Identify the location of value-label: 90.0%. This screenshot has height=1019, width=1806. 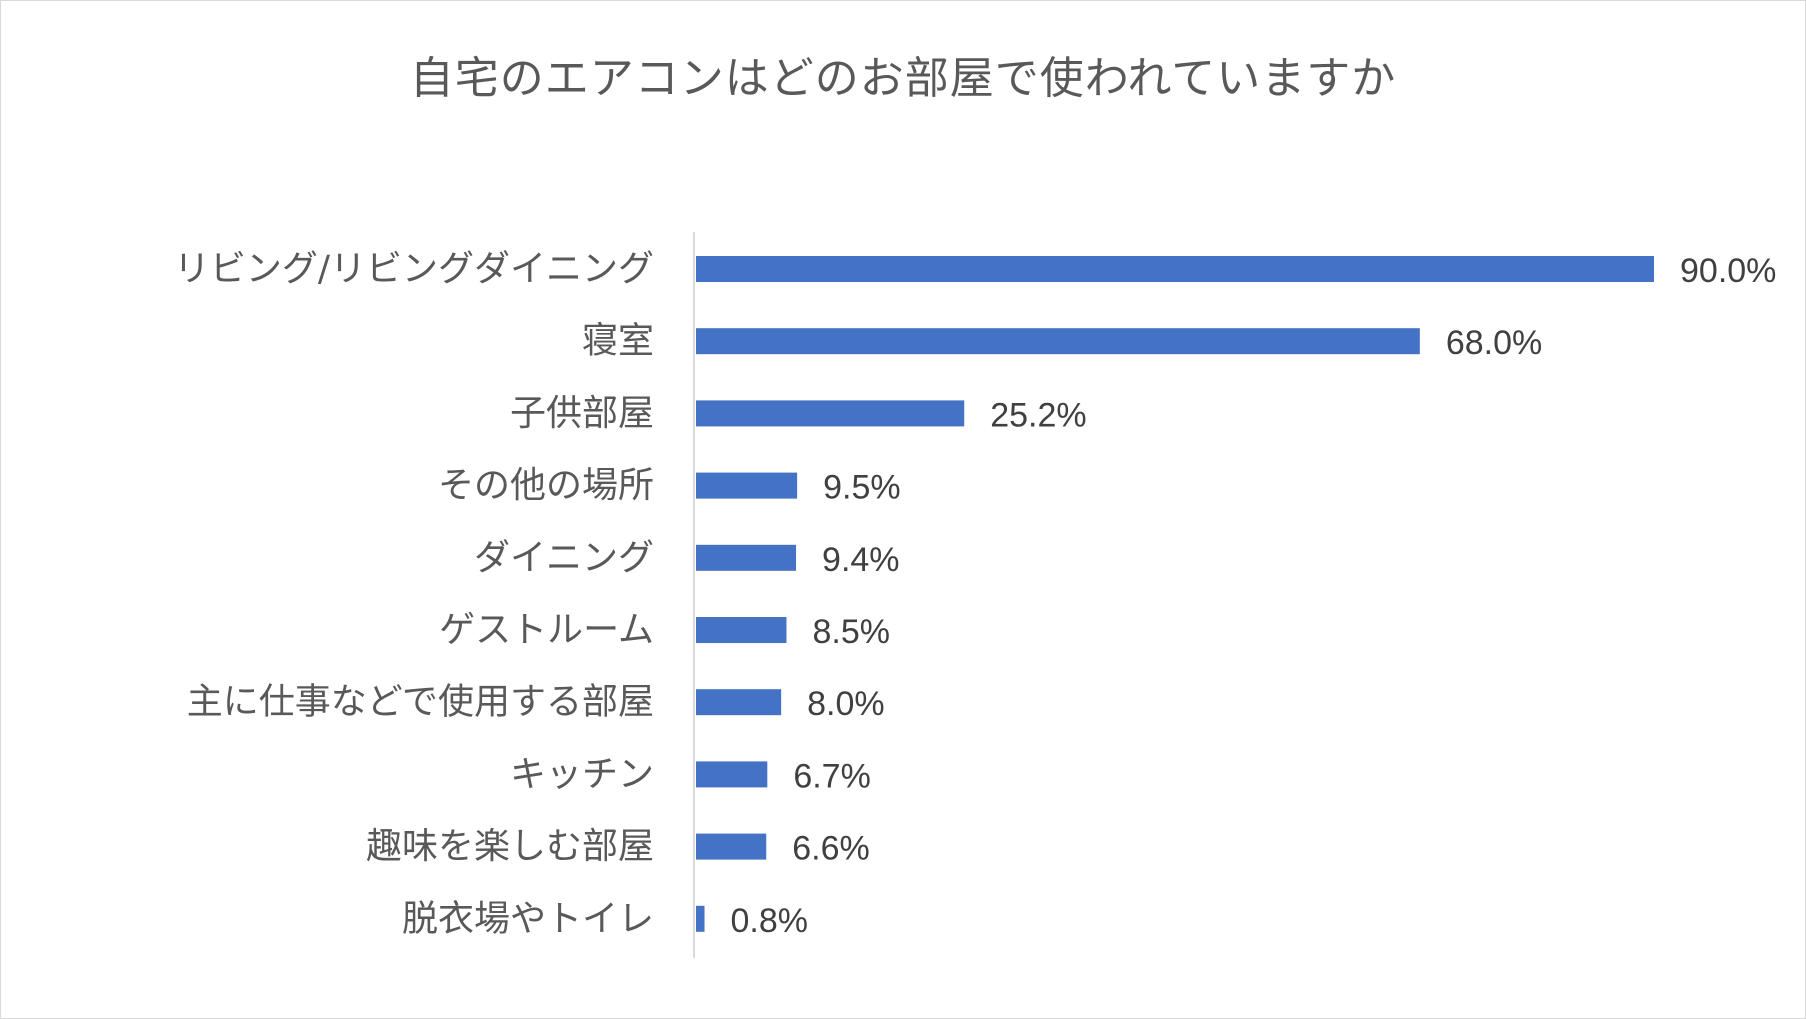
(1728, 271).